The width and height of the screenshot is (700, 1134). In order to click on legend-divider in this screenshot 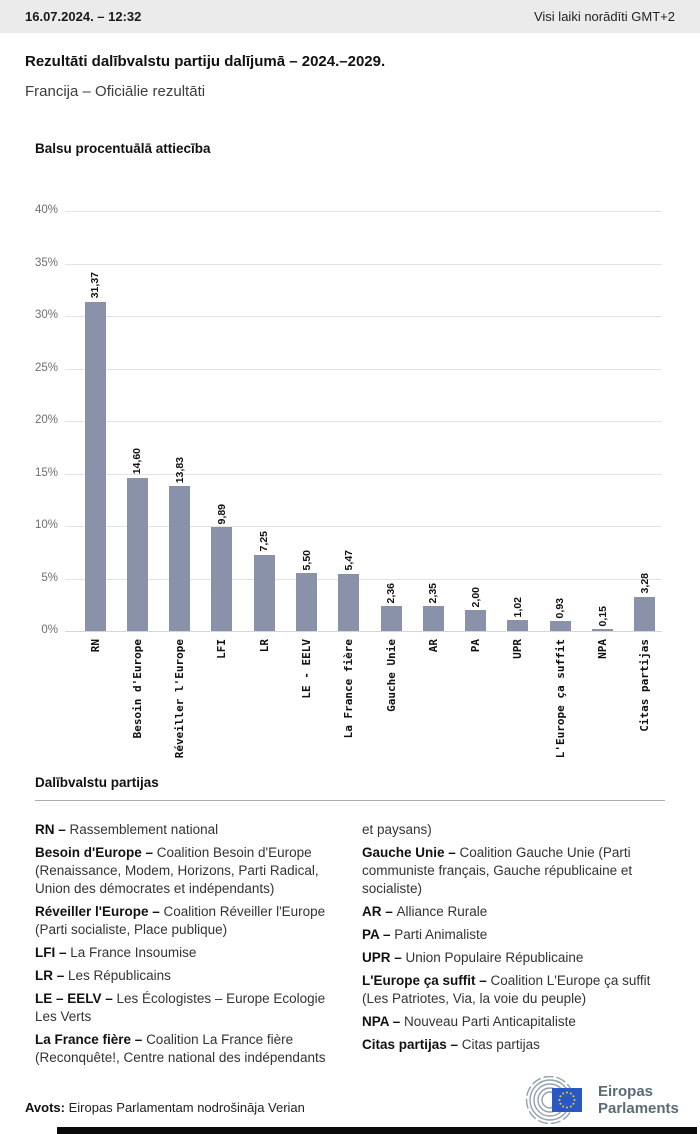, I will do `click(350, 800)`.